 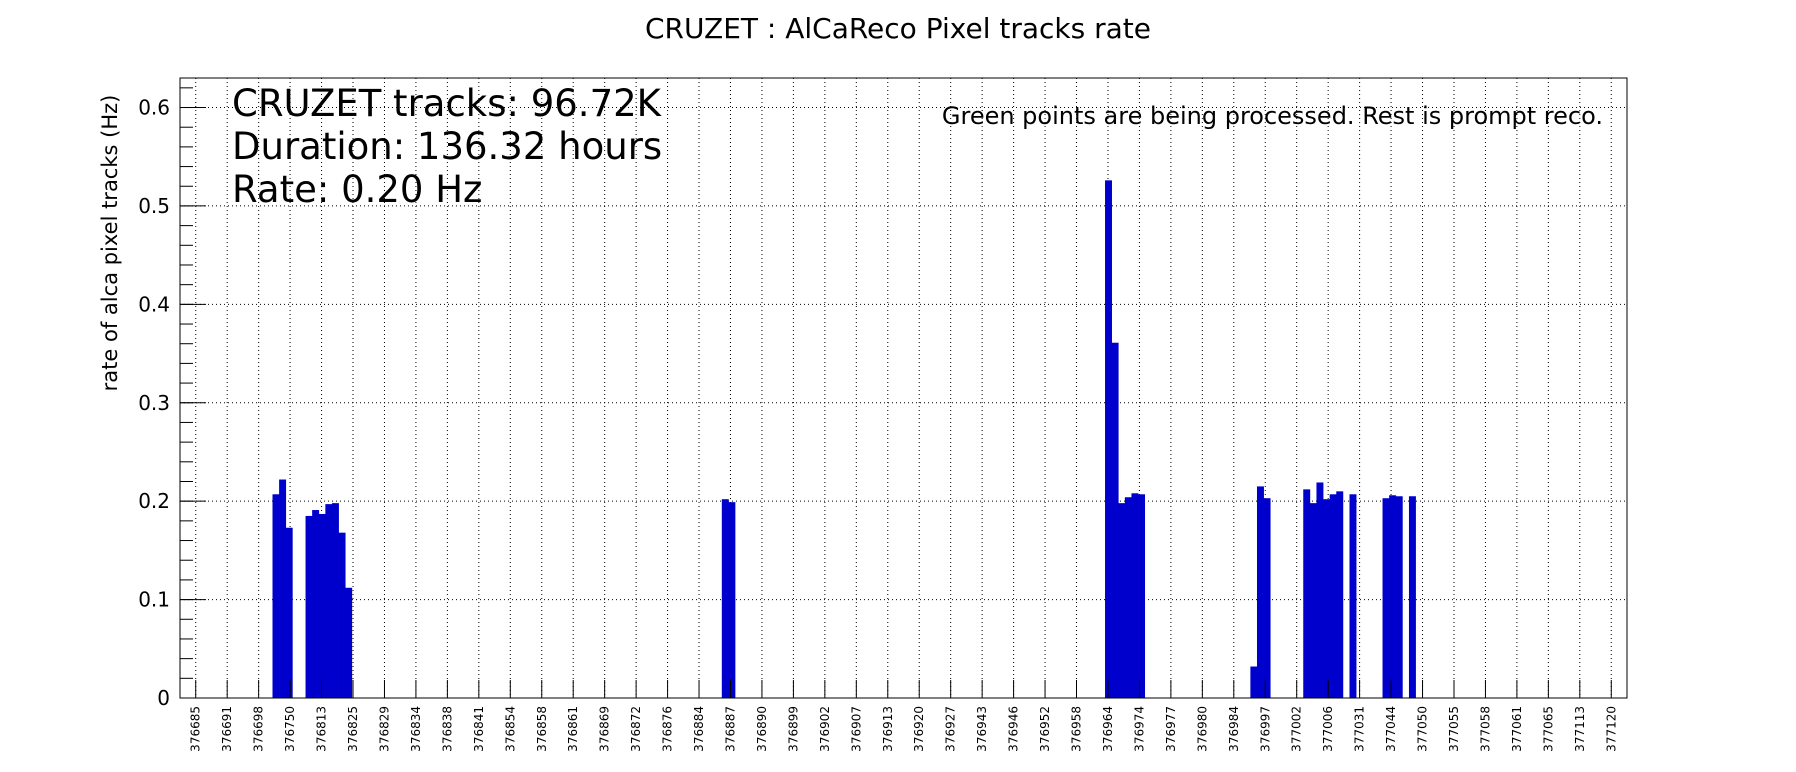 What do you see at coordinates (1391, 729) in the screenshot?
I see `x-tick-label: 377044` at bounding box center [1391, 729].